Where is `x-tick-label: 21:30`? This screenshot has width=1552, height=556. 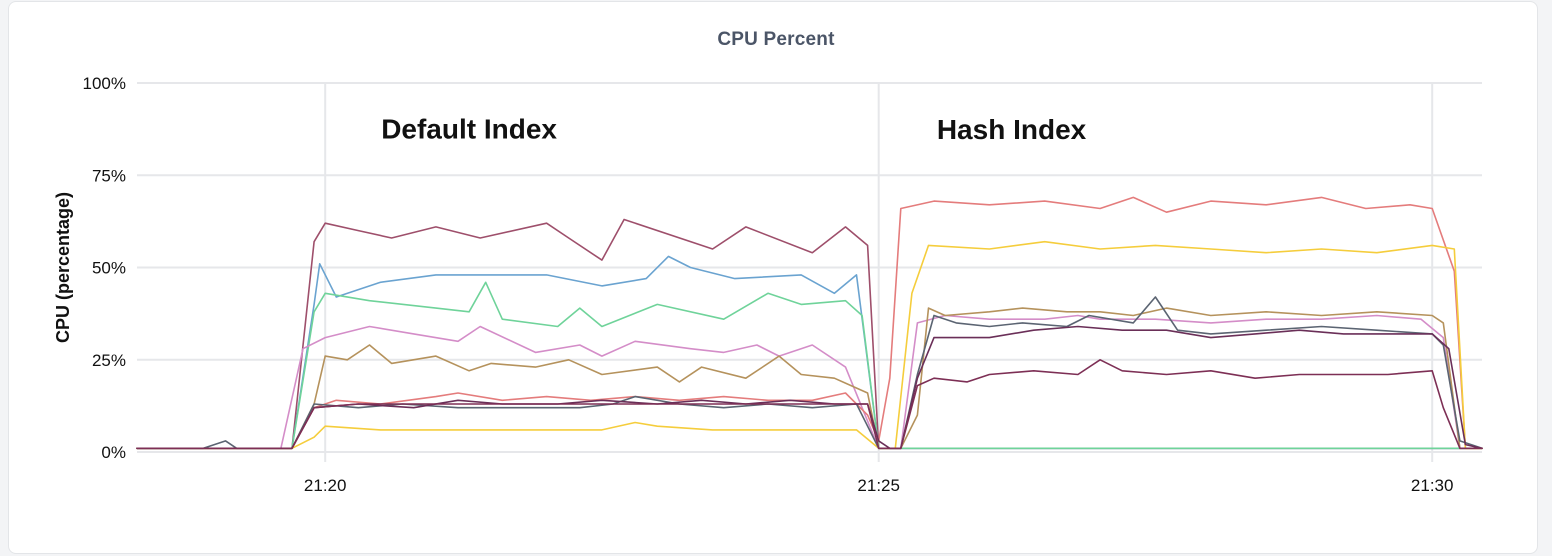 x-tick-label: 21:30 is located at coordinates (1432, 485).